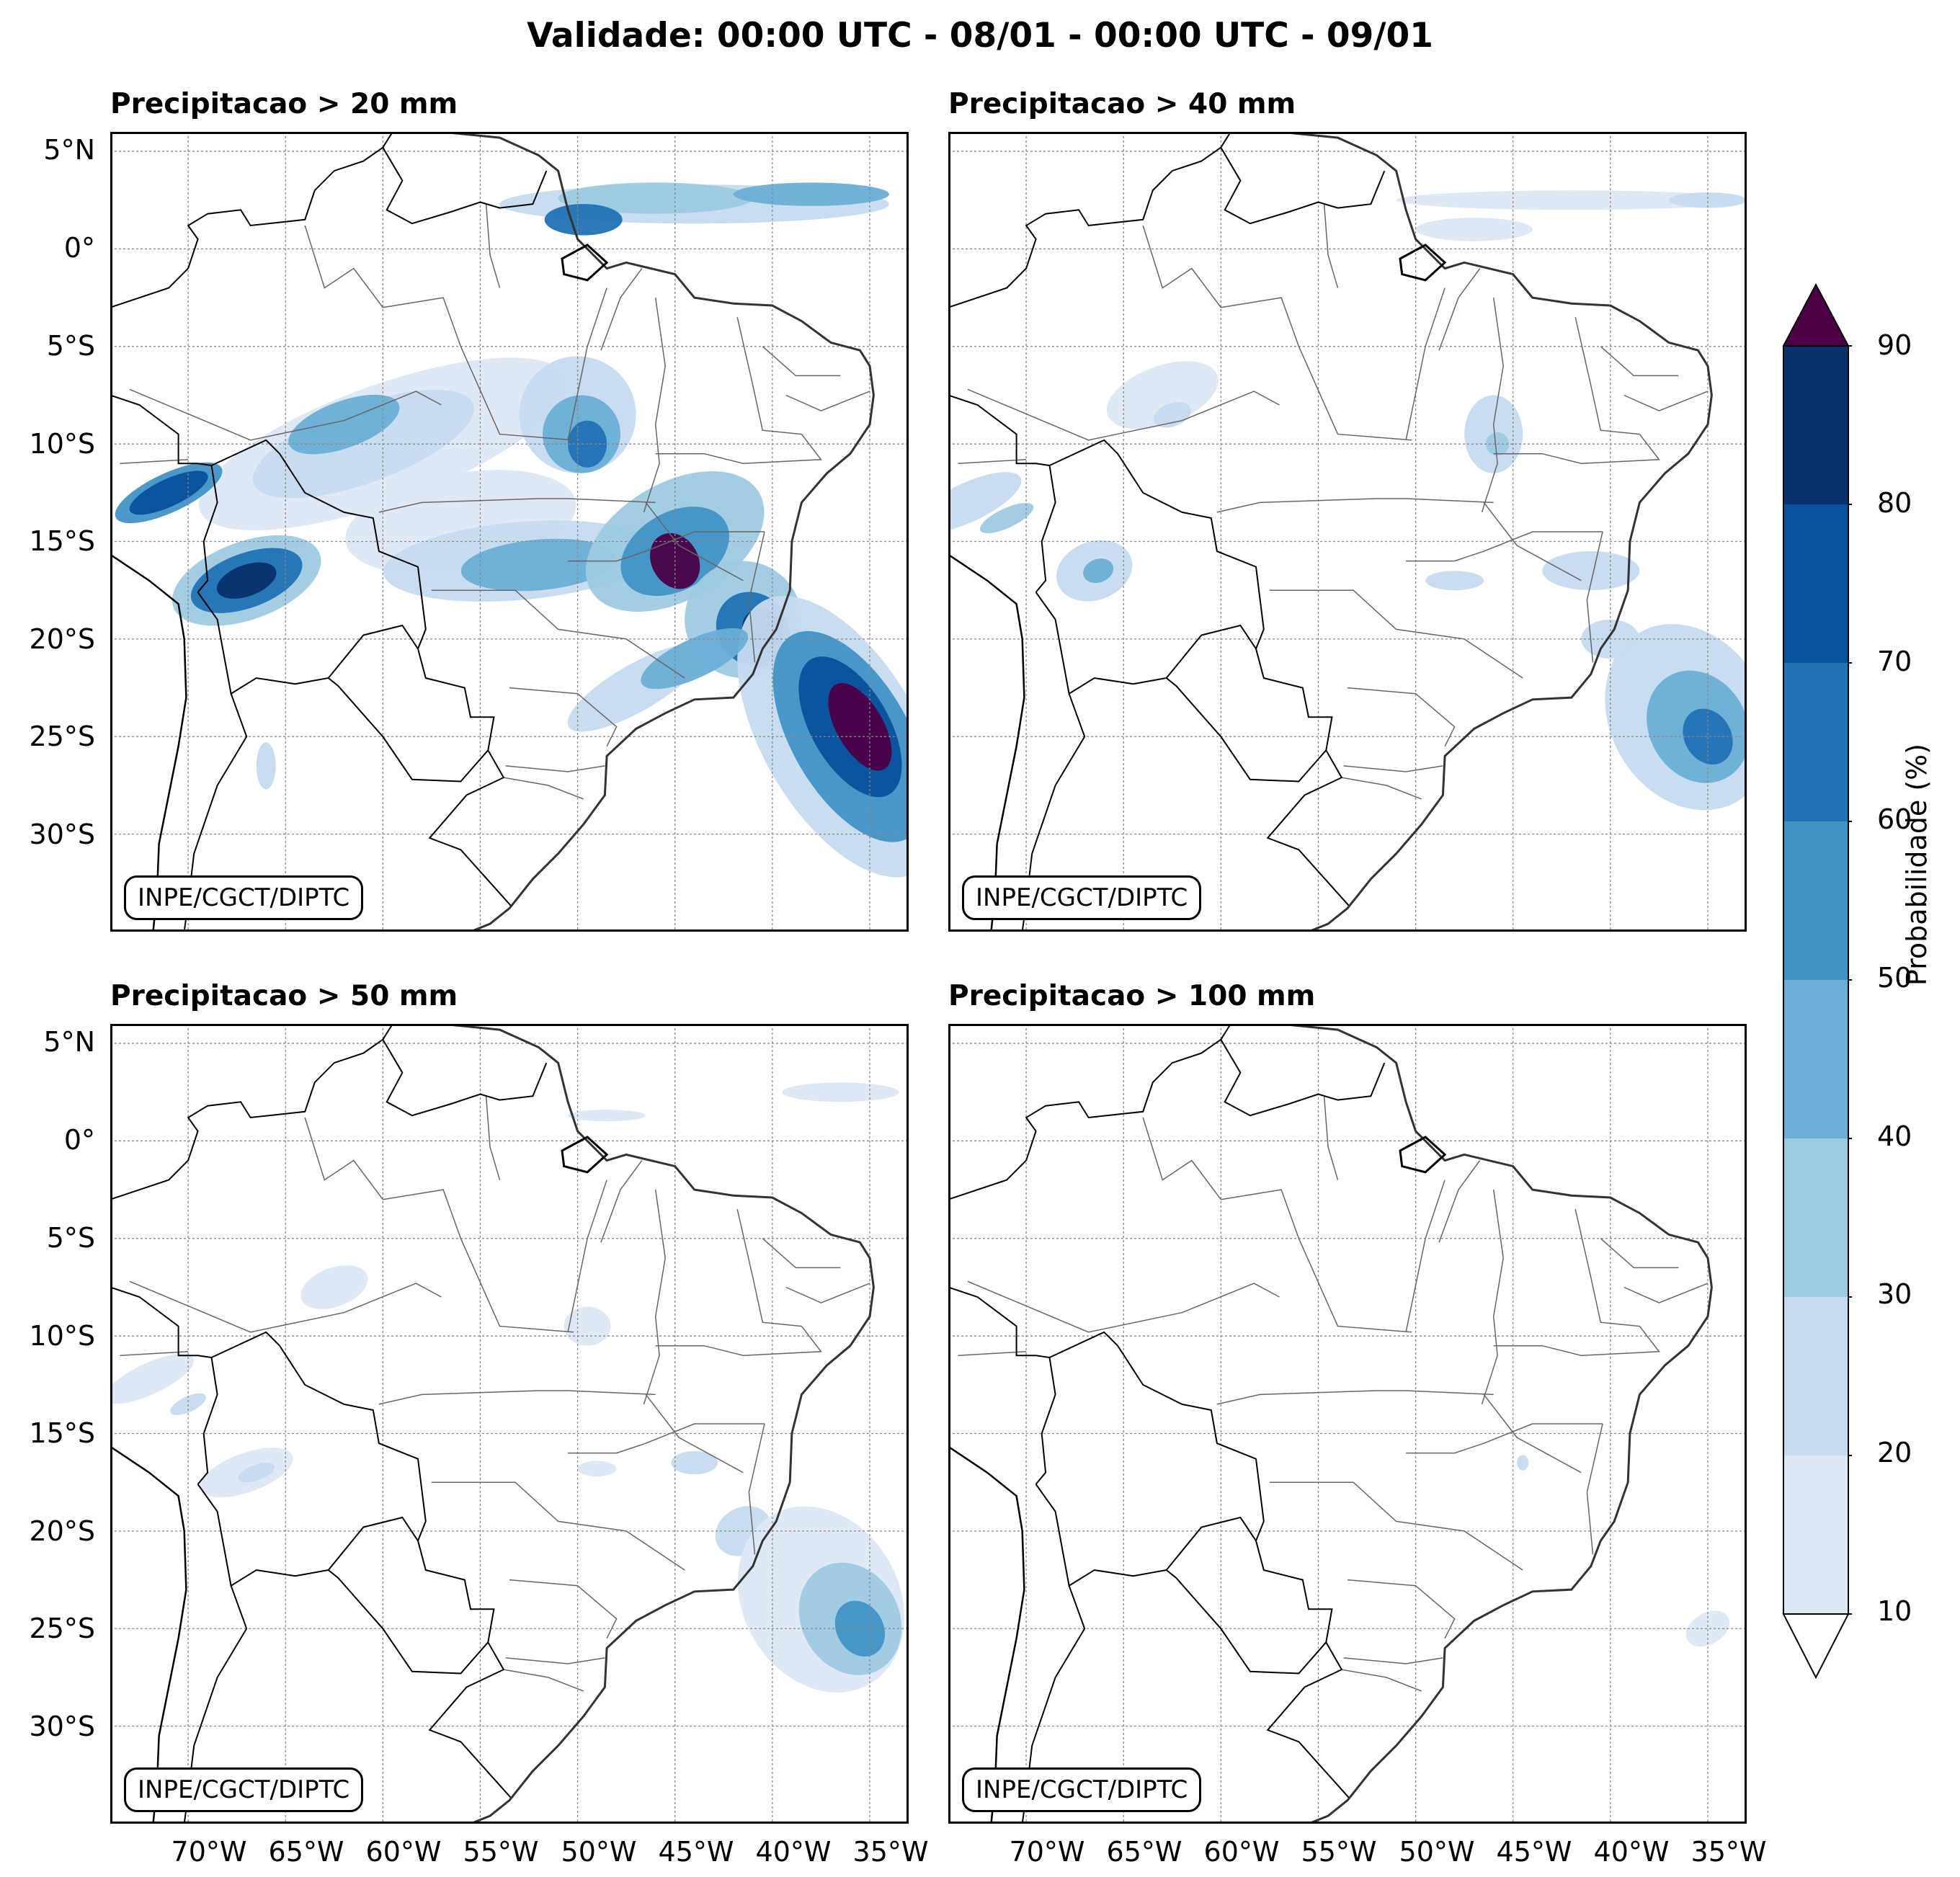  Describe the element at coordinates (1082, 1789) in the screenshot. I see `credit-box: INPE/CGCT/DIPTC` at that location.